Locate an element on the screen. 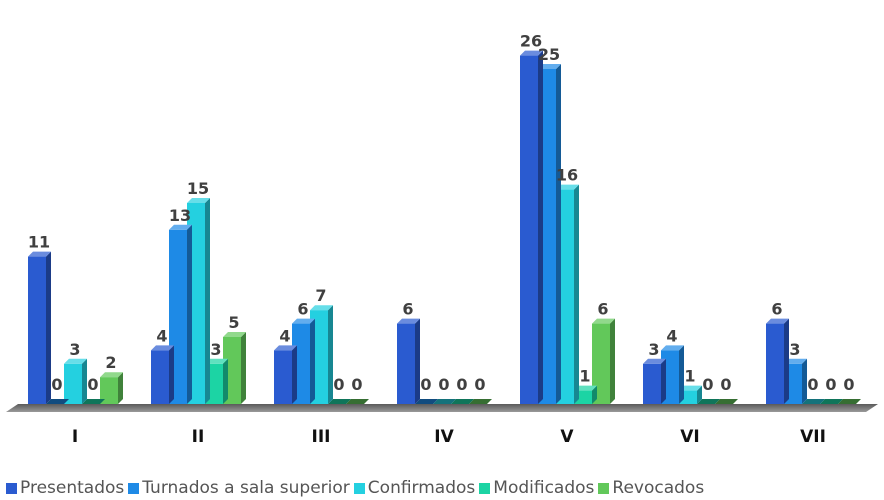 Image resolution: width=884 pixels, height=500 pixels. legend-item-turnados-a-sala-superior: Turnados a sala superior is located at coordinates (239, 488).